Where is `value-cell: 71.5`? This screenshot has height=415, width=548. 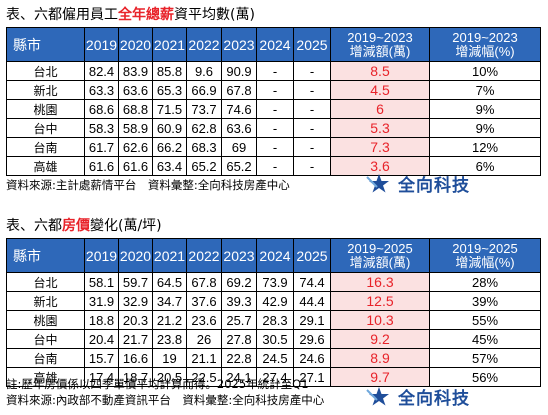 value-cell: 71.5 is located at coordinates (169, 109).